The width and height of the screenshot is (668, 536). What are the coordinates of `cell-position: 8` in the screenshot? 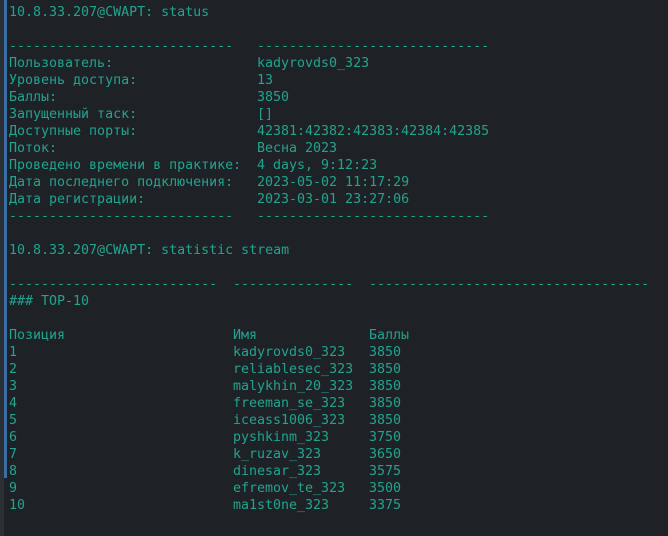 It's located at (13, 471).